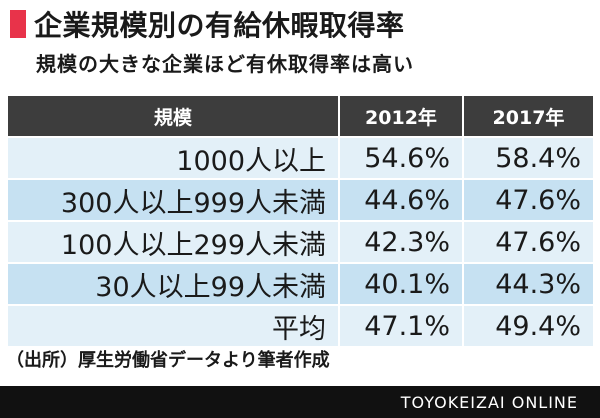 The width and height of the screenshot is (600, 418). I want to click on value-2012: 47.1%, so click(401, 325).